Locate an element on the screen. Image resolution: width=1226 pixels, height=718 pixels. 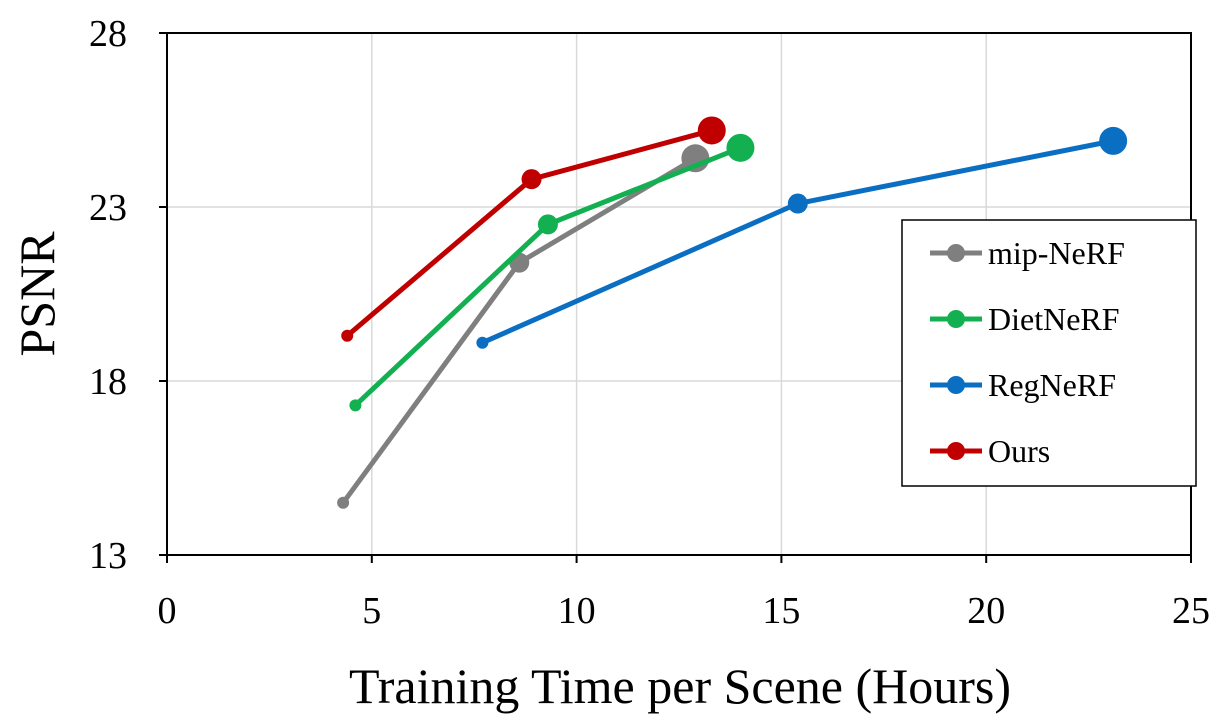
x-axis-title: Training Time per Scene (Hours) is located at coordinates (680, 686).